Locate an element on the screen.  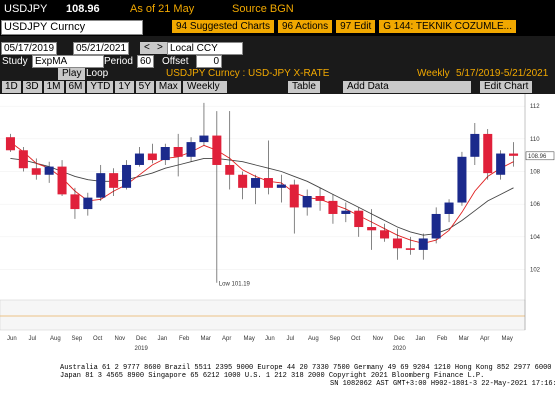
period: 60 is located at coordinates (146, 61).